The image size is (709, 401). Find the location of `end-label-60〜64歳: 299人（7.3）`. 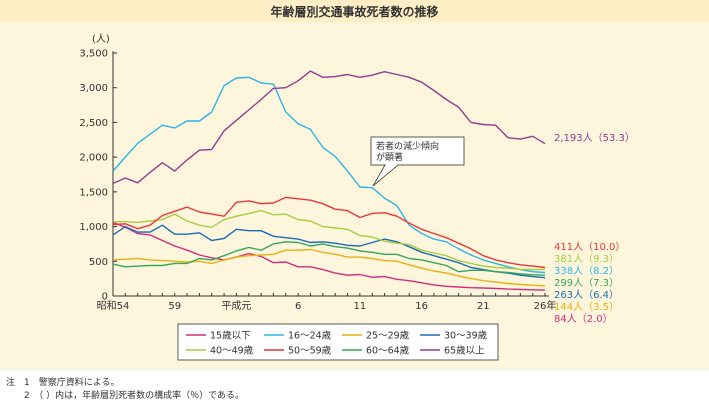

end-label-60〜64歳: 299人（7.3） is located at coordinates (586, 283).